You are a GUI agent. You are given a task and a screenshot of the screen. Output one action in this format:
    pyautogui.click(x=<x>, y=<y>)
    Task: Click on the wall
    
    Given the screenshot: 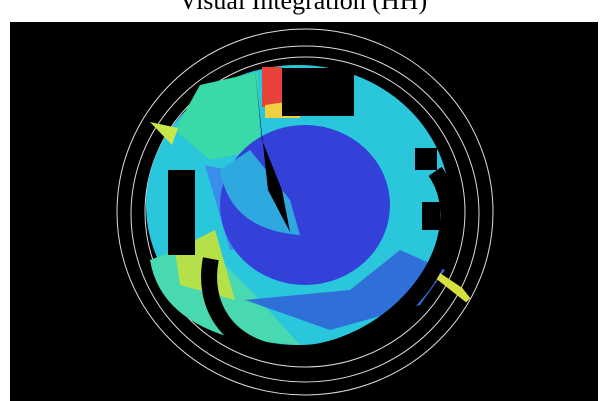 What is the action you would take?
    pyautogui.click(x=272, y=151)
    